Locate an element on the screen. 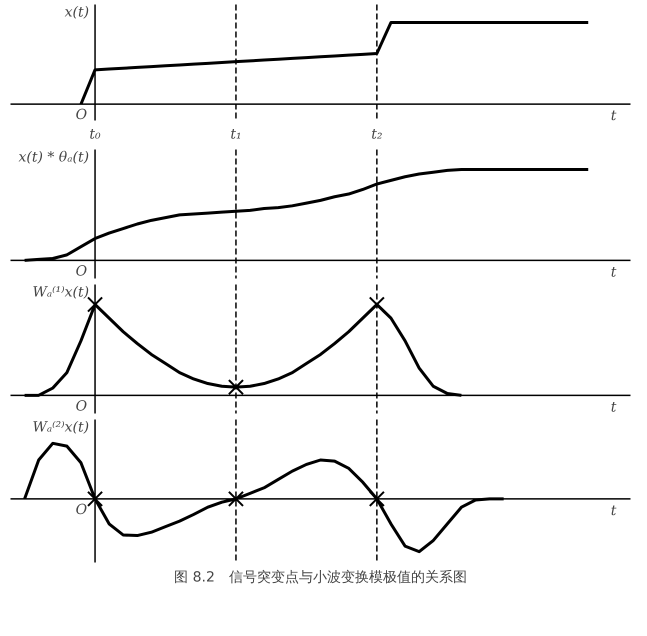  y-axis-title: x(t) * θₐ(t) is located at coordinates (54, 158).